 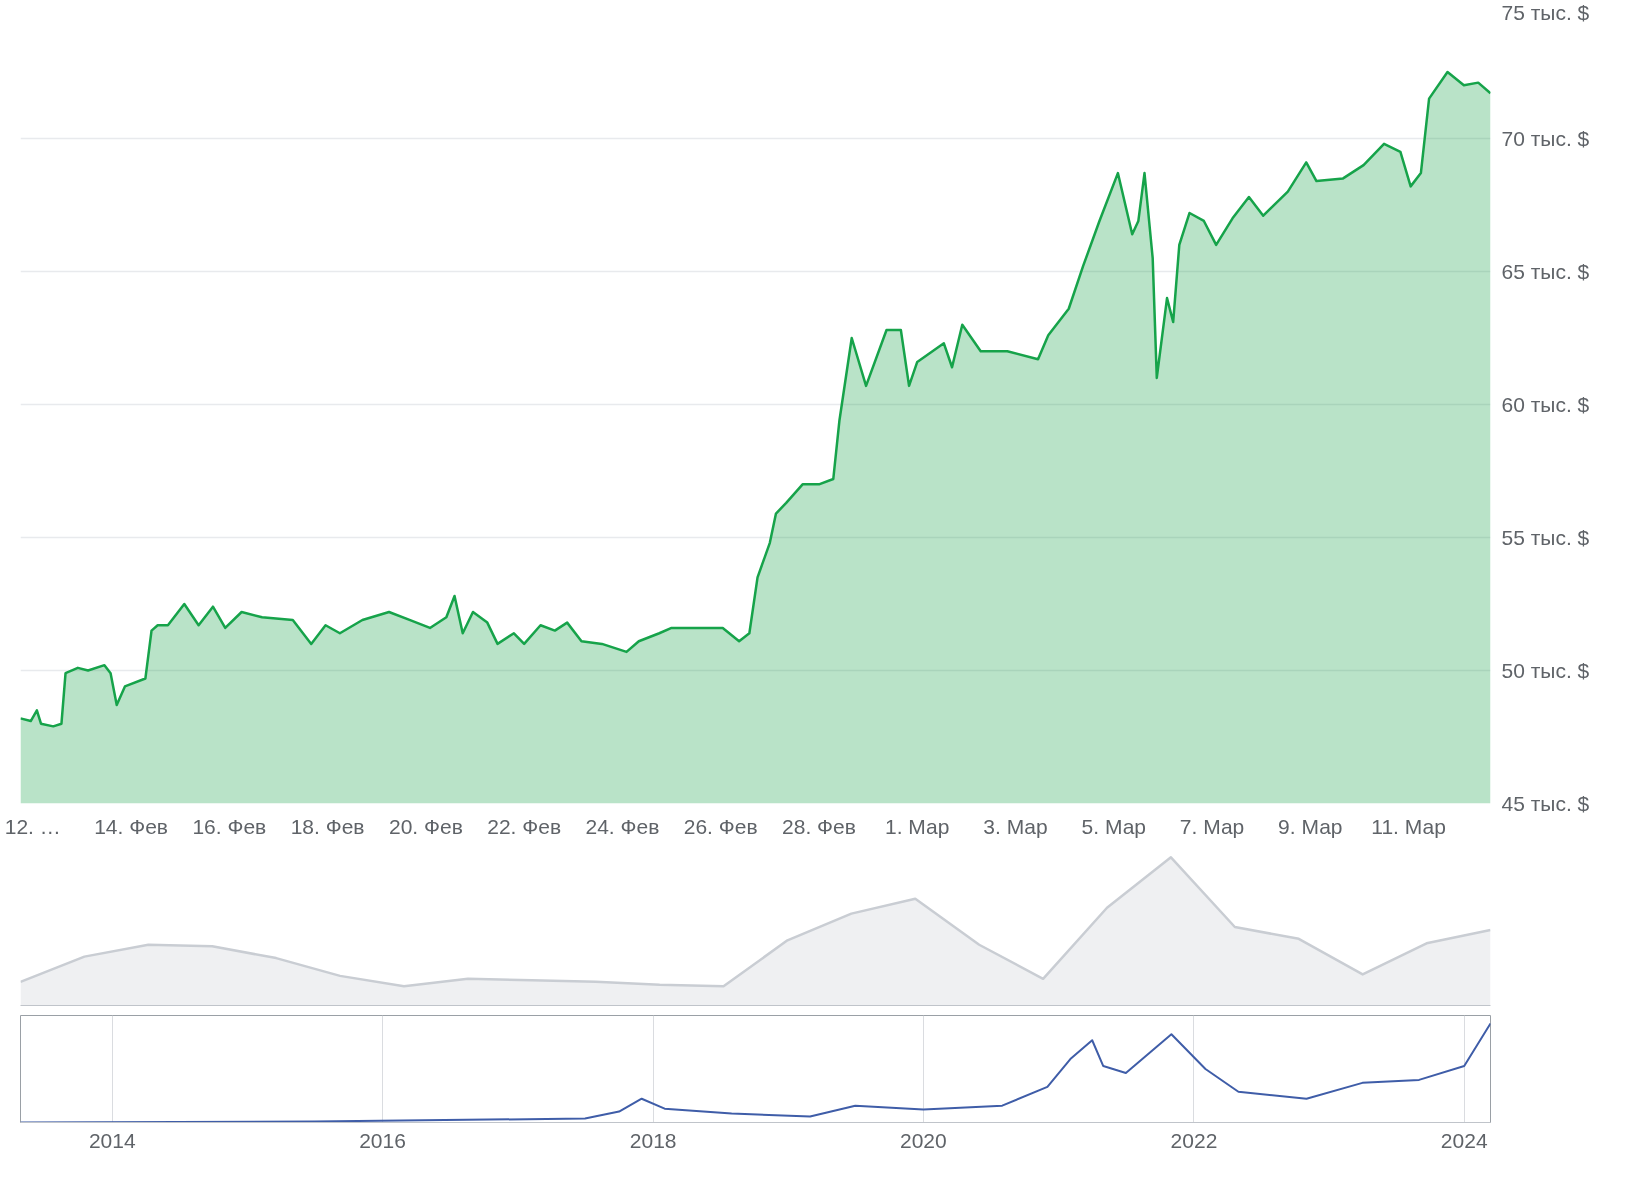 What do you see at coordinates (653, 1140) in the screenshot?
I see `x-tick-label: 2018` at bounding box center [653, 1140].